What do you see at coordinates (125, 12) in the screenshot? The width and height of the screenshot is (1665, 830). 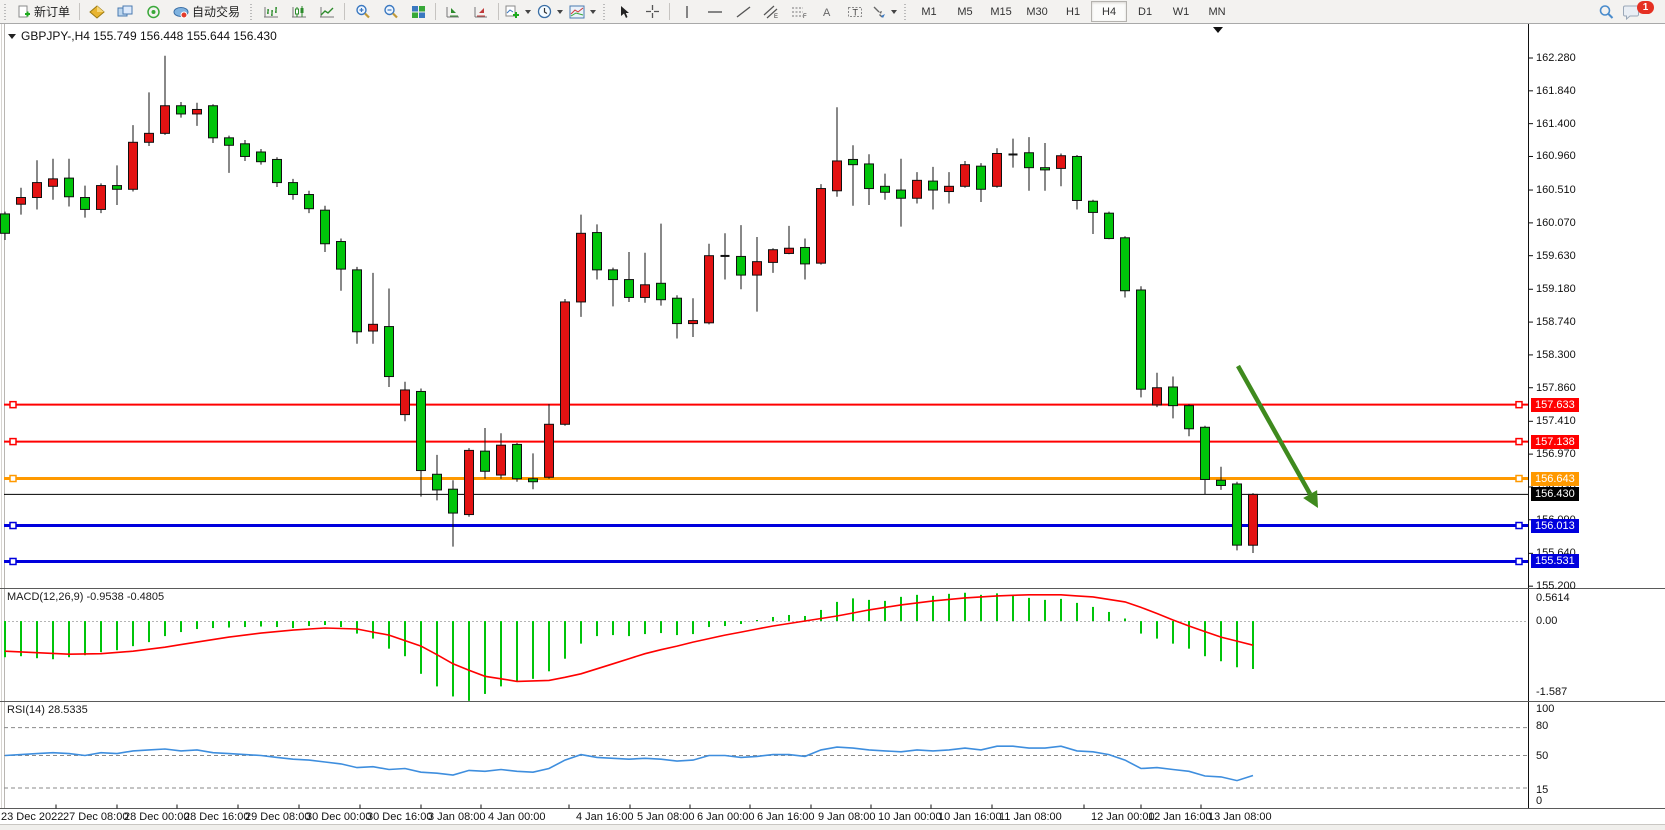 I see `profiles-button` at bounding box center [125, 12].